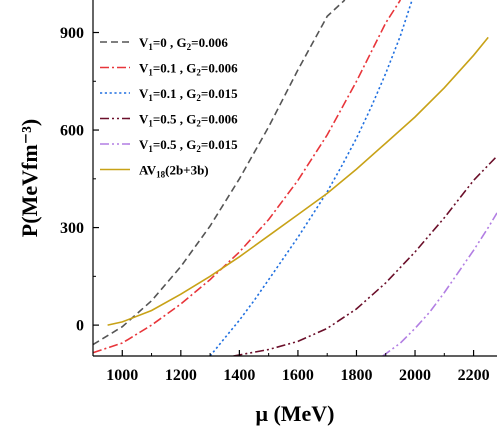 Image resolution: width=497 pixels, height=434 pixels. What do you see at coordinates (298, 375) in the screenshot?
I see `x-tick-label: 1600` at bounding box center [298, 375].